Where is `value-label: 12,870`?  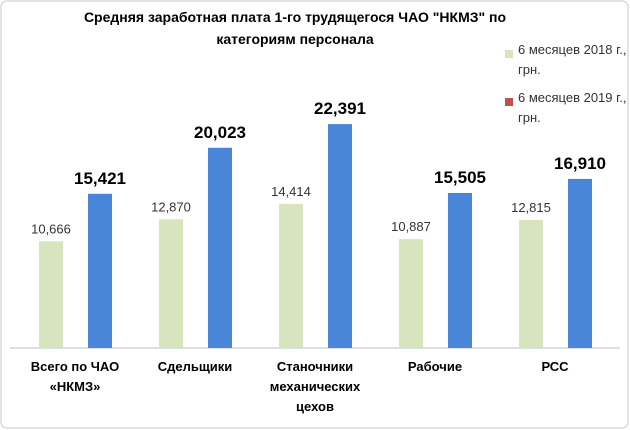
value-label: 12,870 is located at coordinates (171, 206).